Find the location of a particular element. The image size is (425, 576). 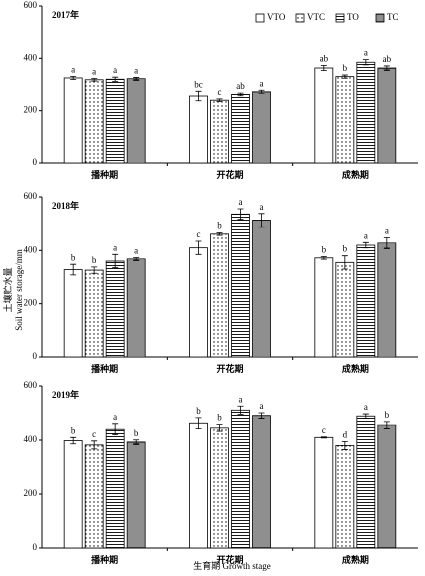

x-tick-label: 成熟期 is located at coordinates (355, 368).